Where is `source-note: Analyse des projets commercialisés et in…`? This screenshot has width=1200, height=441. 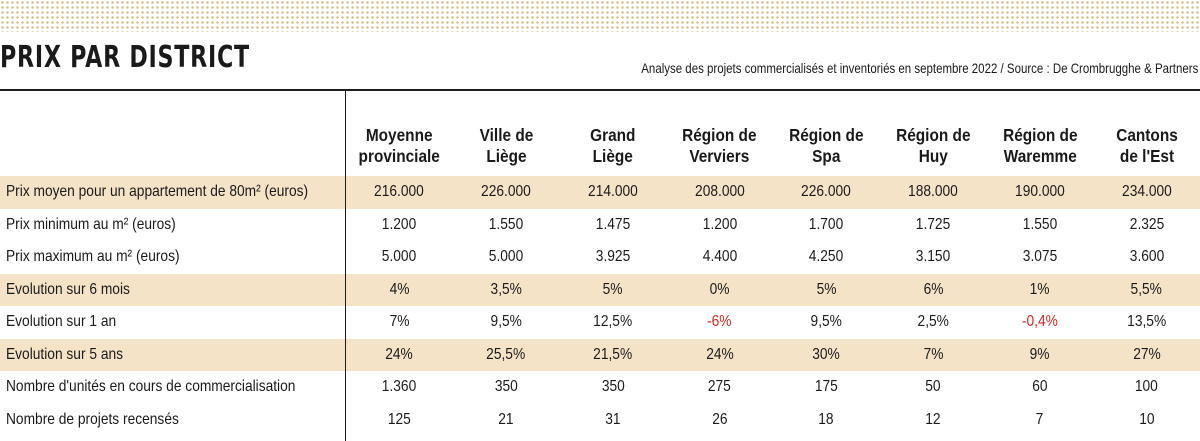
source-note: Analyse des projets commercialisés et in… is located at coordinates (919, 68).